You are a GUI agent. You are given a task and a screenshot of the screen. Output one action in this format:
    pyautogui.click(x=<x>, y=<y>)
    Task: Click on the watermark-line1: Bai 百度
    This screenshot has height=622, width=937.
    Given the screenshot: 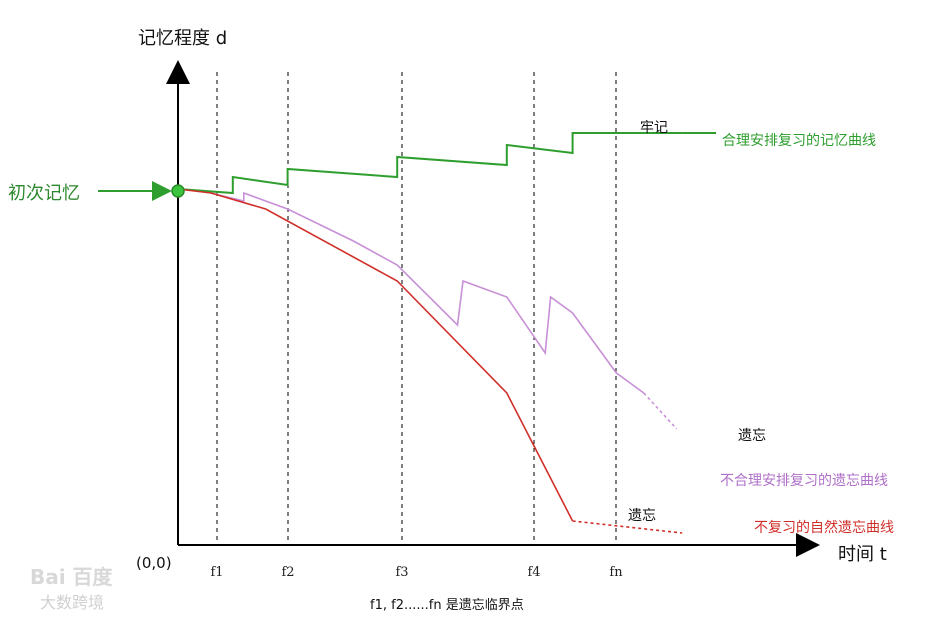 What is the action you would take?
    pyautogui.click(x=72, y=577)
    